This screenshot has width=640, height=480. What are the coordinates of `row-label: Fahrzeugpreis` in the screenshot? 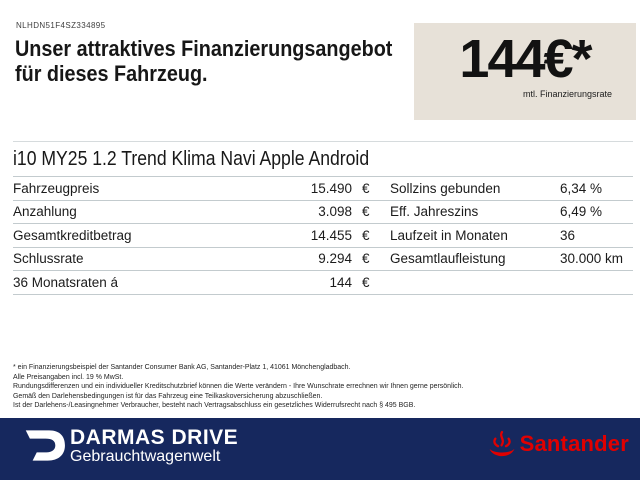 It's located at (56, 188).